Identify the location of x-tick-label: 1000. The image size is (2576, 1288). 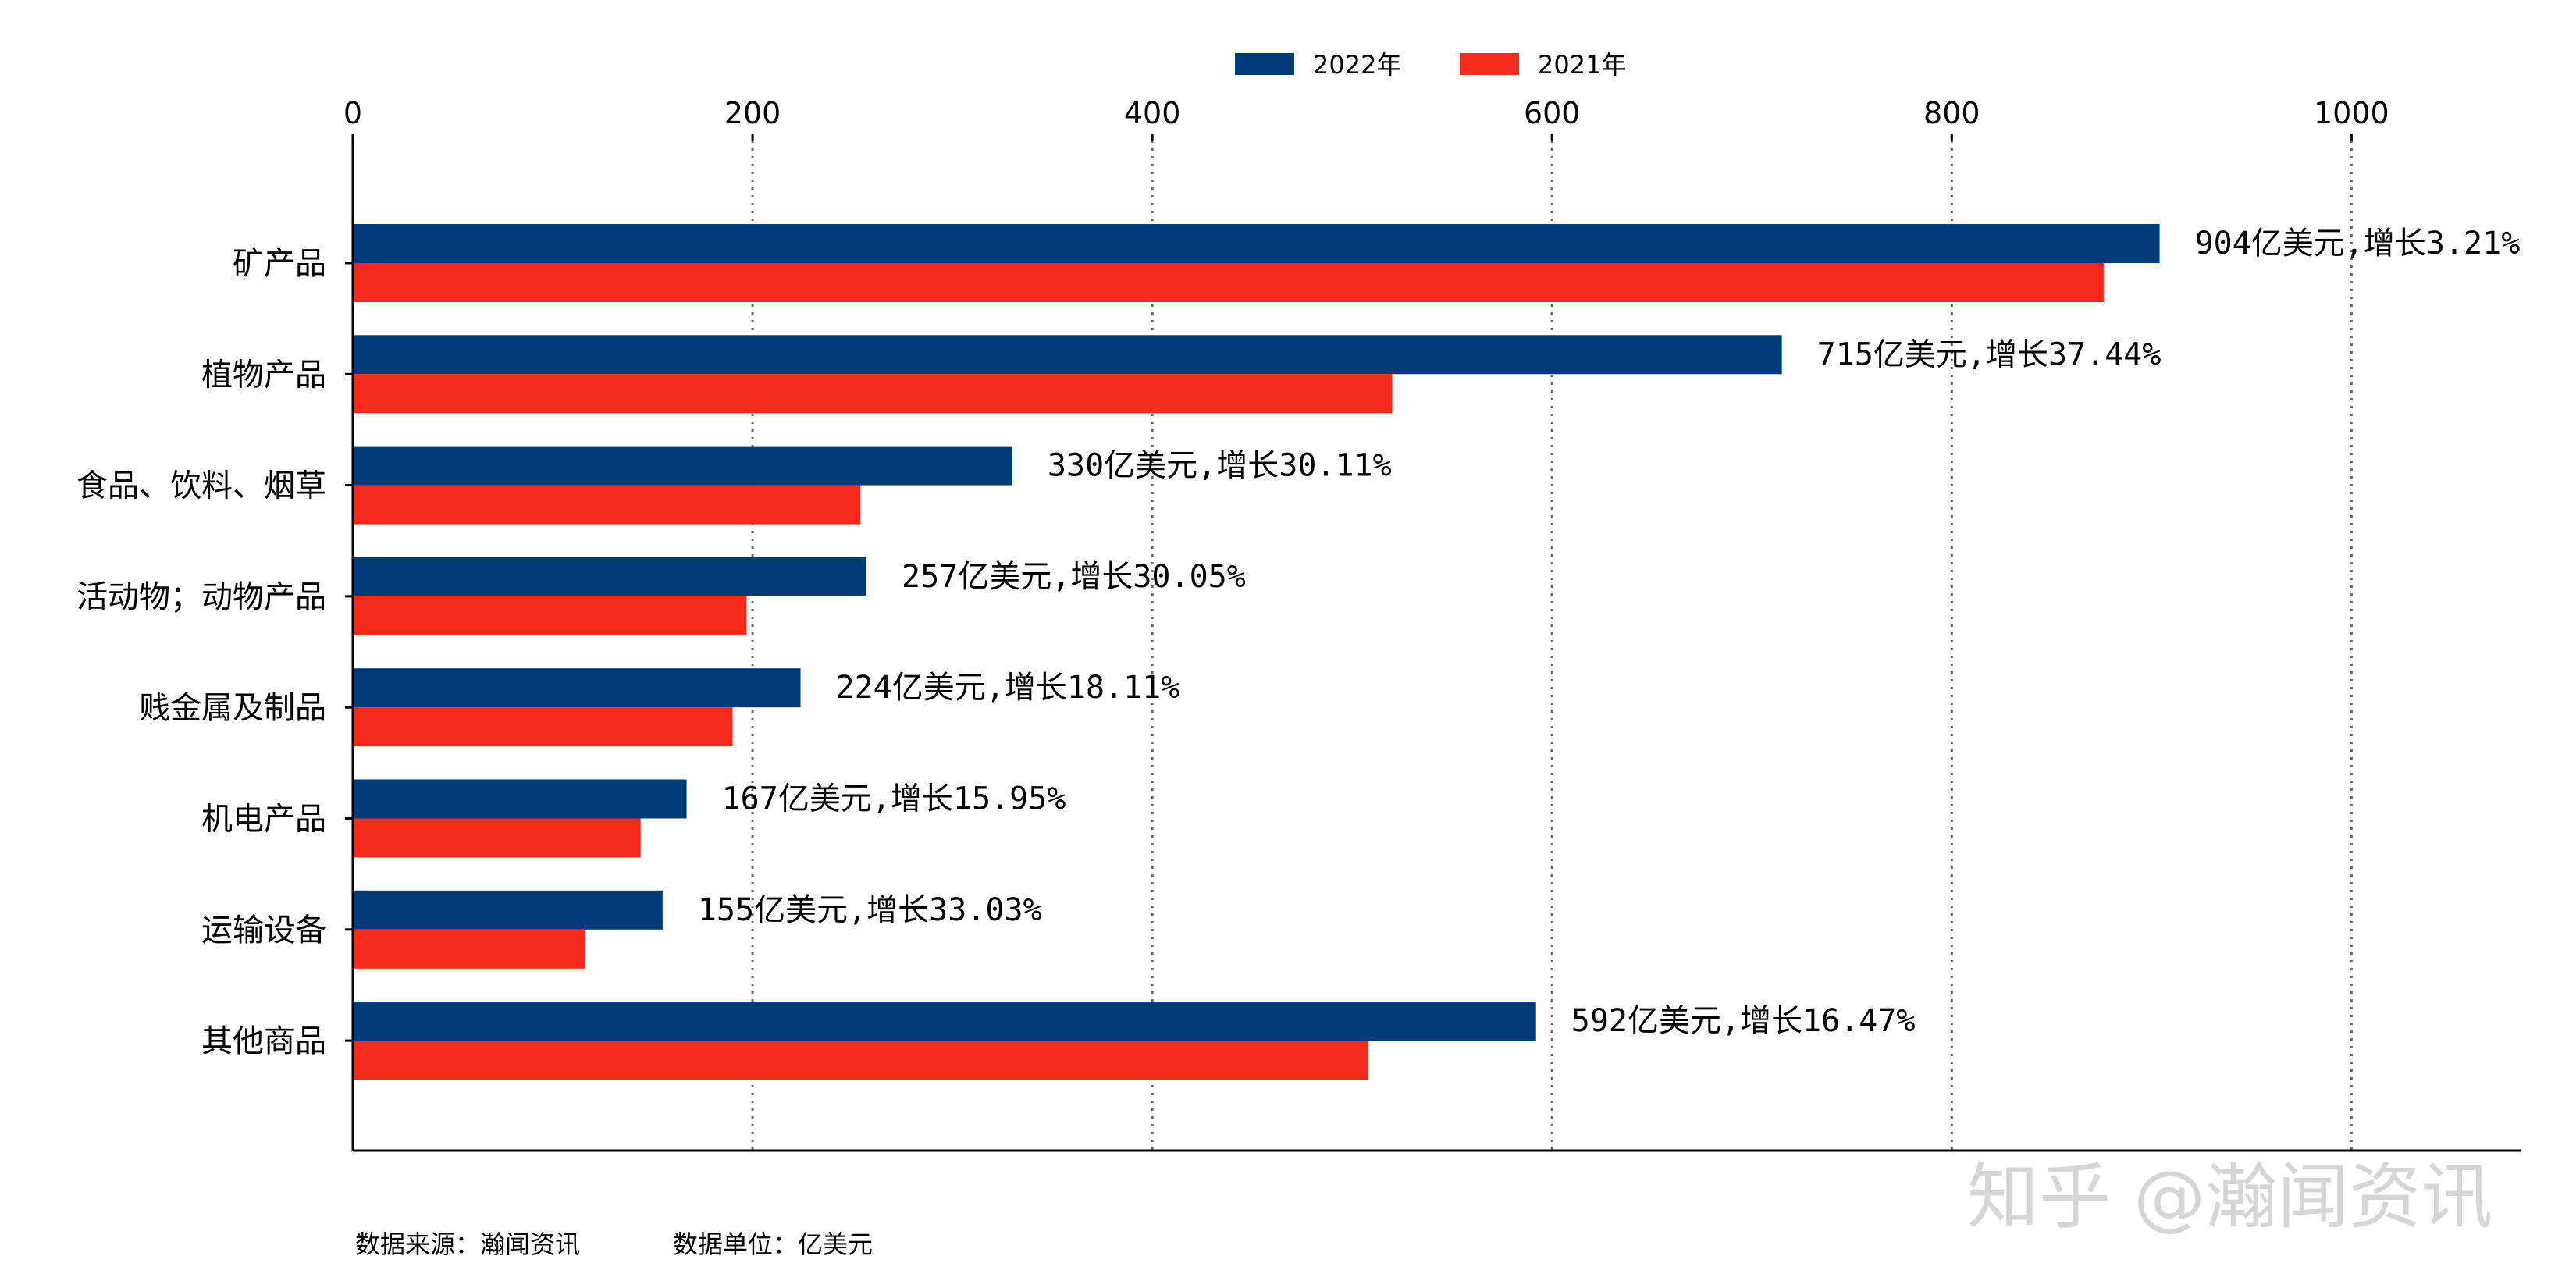
(2351, 113).